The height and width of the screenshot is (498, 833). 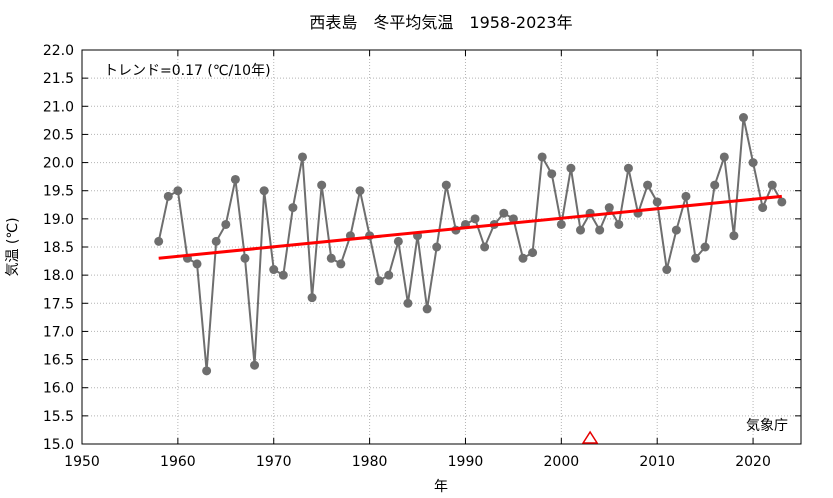 What do you see at coordinates (58, 135) in the screenshot?
I see `y-tick-label: 20.5` at bounding box center [58, 135].